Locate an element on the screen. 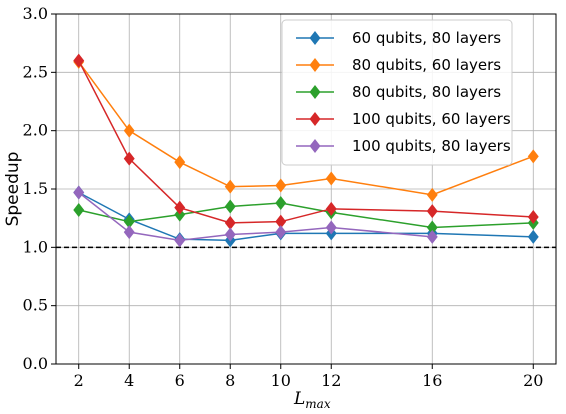 This screenshot has width=566, height=414. x-tick-label: 12 is located at coordinates (331, 380).